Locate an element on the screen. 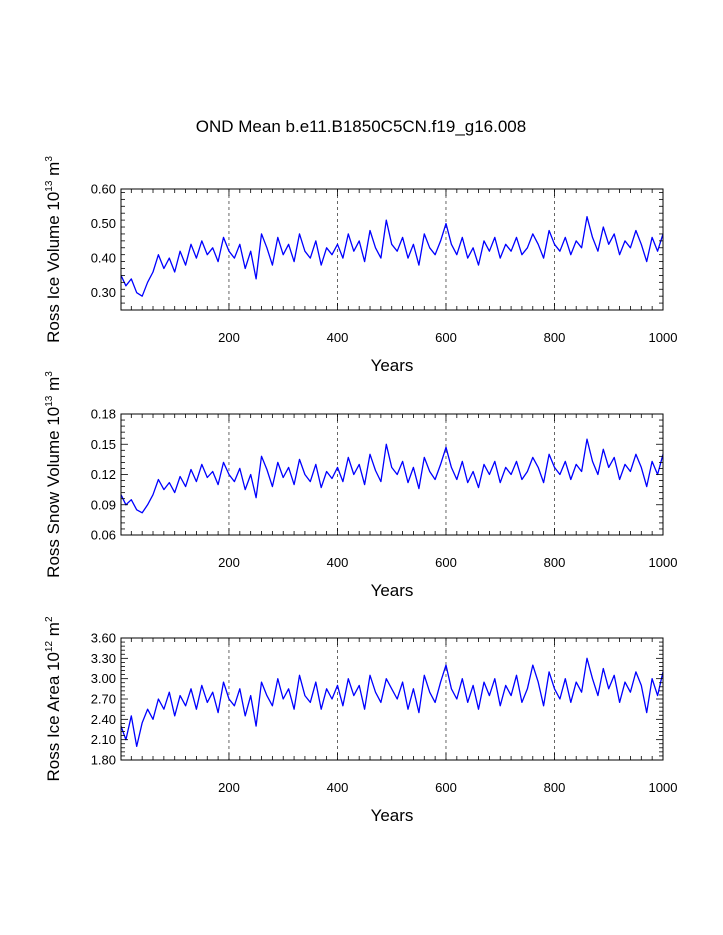 This screenshot has width=723, height=935. y-axis-label-ice-volume: Ross Ice Volume 1013 m3 is located at coordinates (53, 249).